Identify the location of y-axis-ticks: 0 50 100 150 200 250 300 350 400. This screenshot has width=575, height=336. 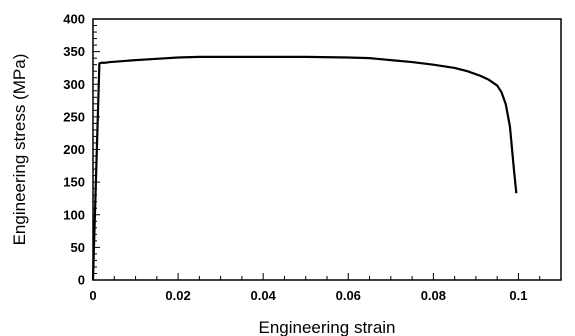
(81, 150).